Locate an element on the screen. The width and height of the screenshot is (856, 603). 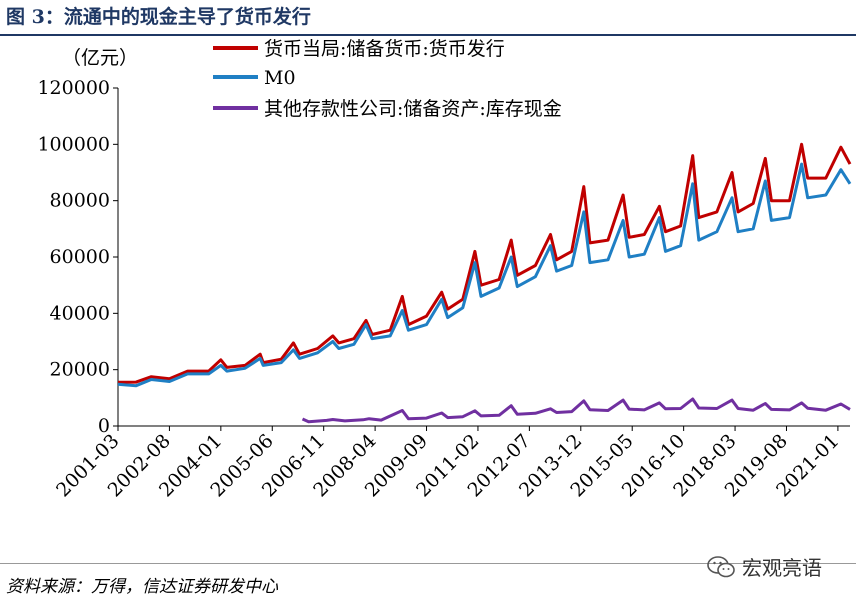
watermark: 宏观亮语 is located at coordinates (764, 566).